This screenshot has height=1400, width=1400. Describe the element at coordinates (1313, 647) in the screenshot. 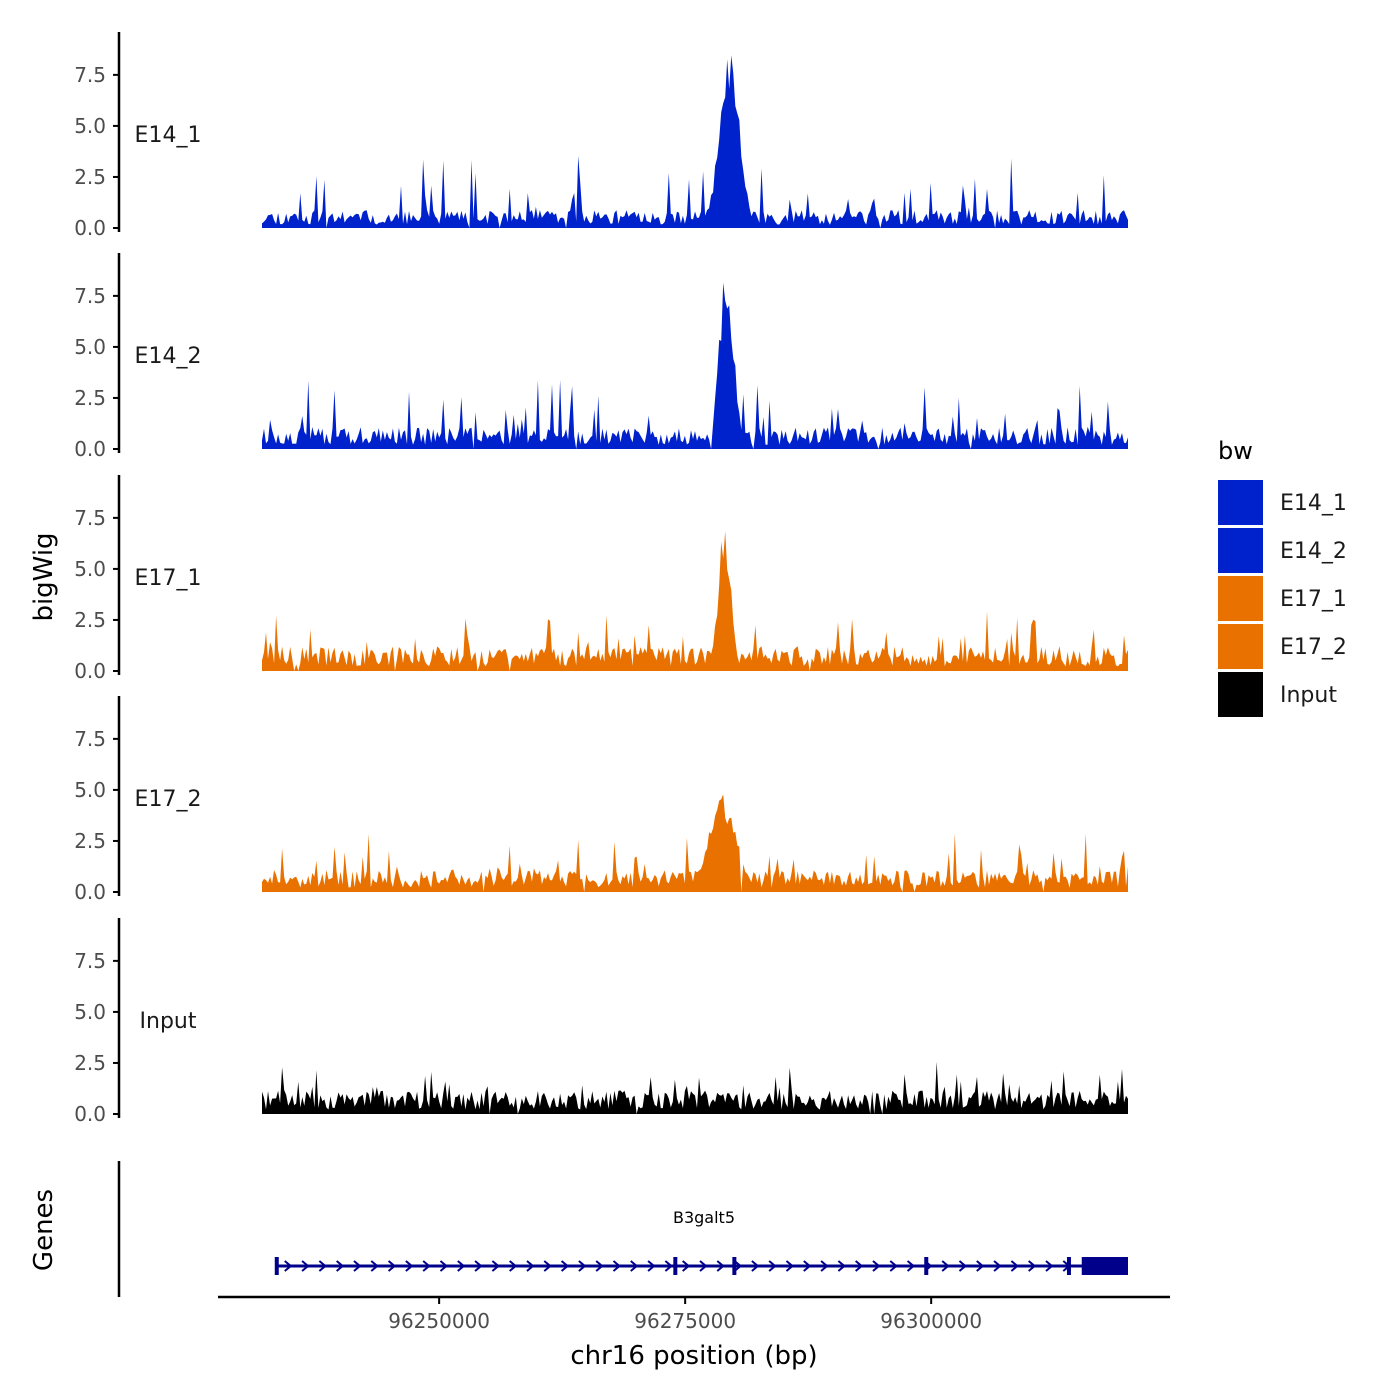

I see `legend-label-E17_2: E17_2` at that location.